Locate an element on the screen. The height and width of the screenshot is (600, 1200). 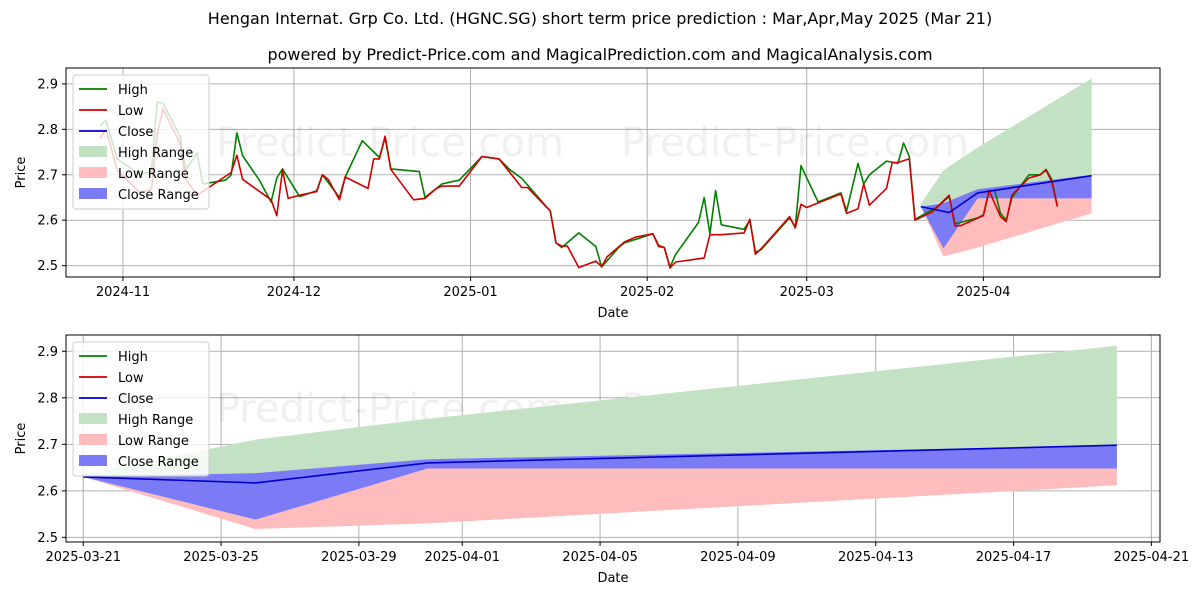
x-tick-label: 2025-04 is located at coordinates (983, 292).